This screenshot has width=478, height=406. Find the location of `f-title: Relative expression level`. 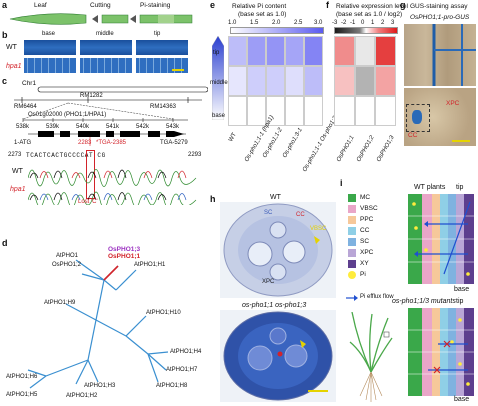

f-title: Relative expression level is located at coordinates (372, 6).